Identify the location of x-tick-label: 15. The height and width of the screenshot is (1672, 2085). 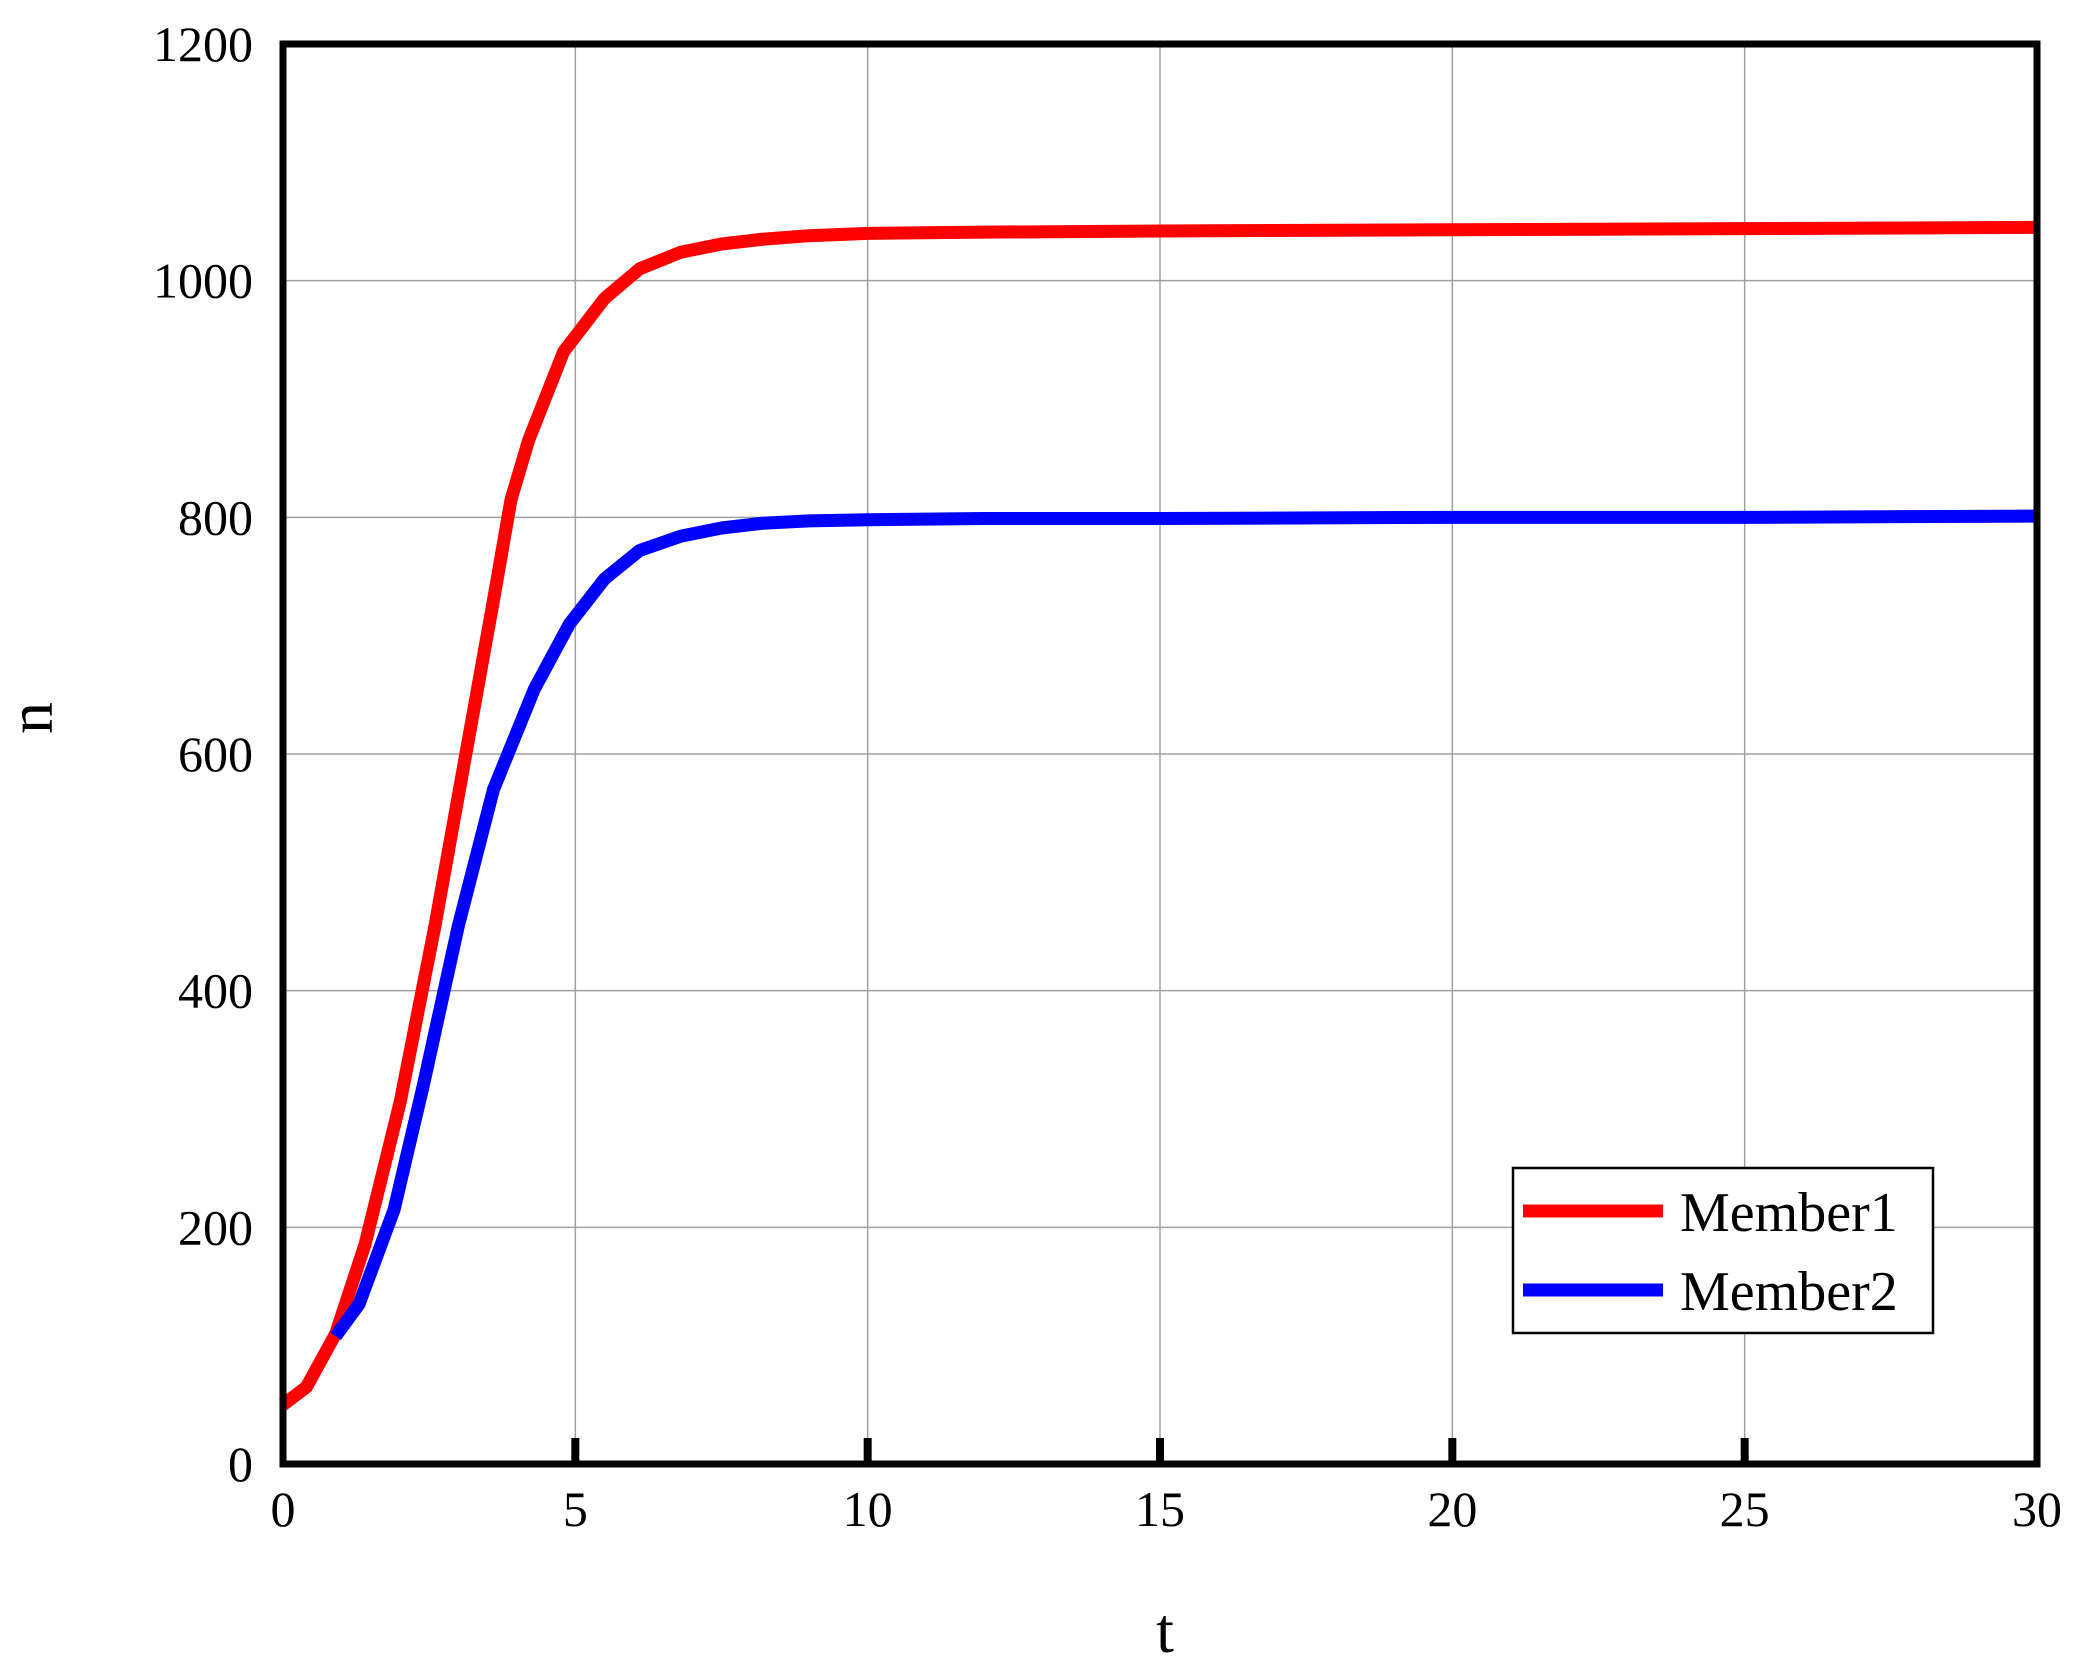
(1160, 1509).